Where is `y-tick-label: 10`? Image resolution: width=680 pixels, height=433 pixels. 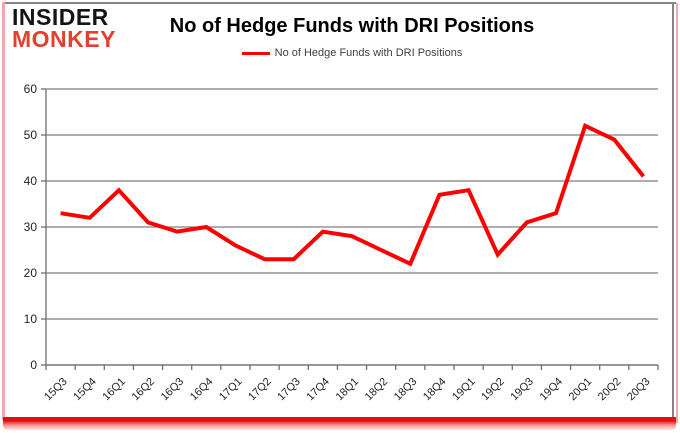
y-tick-label: 10 is located at coordinates (31, 319).